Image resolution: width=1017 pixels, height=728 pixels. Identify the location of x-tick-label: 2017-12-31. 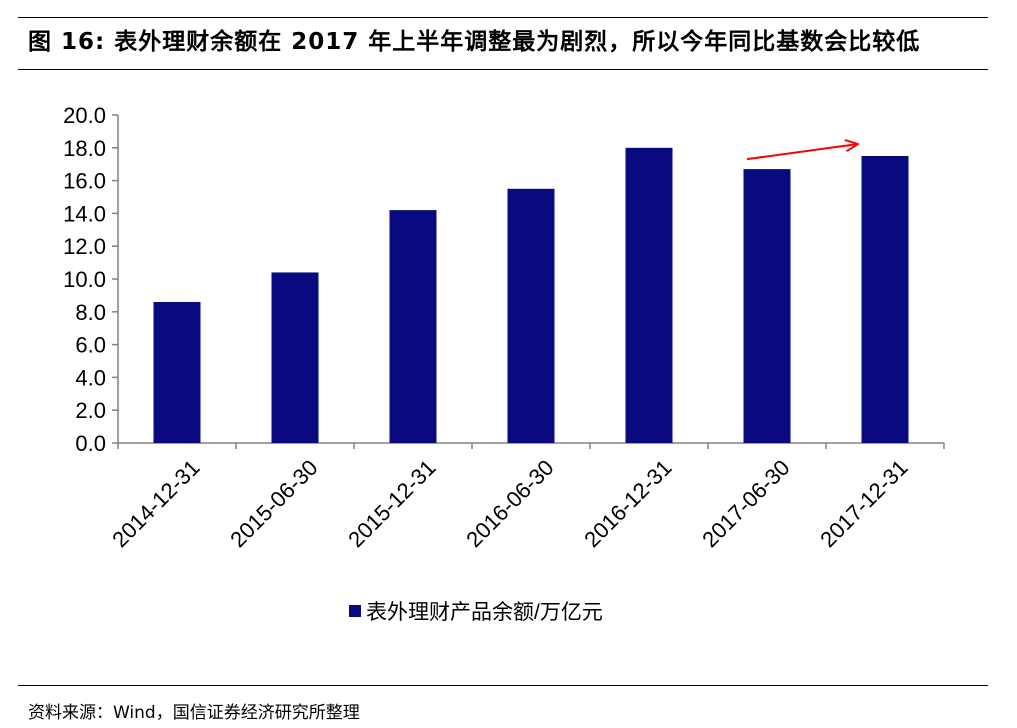
(863, 503).